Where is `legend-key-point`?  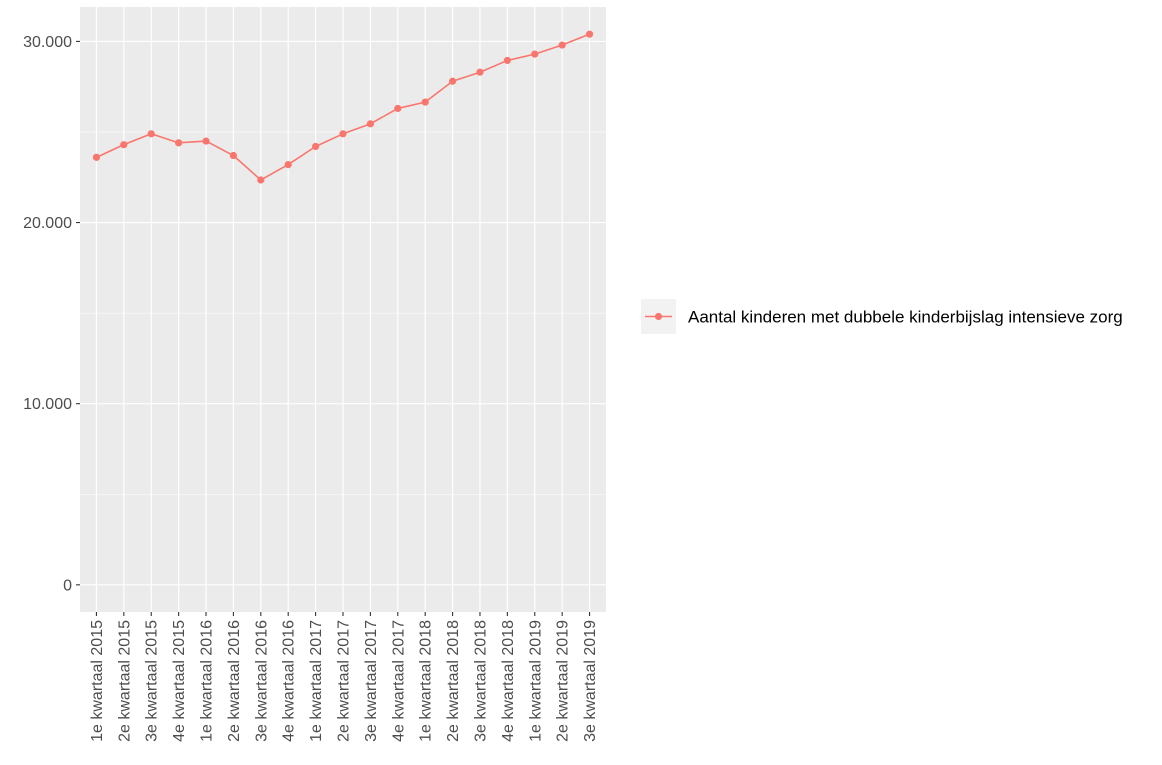
legend-key-point is located at coordinates (658, 316).